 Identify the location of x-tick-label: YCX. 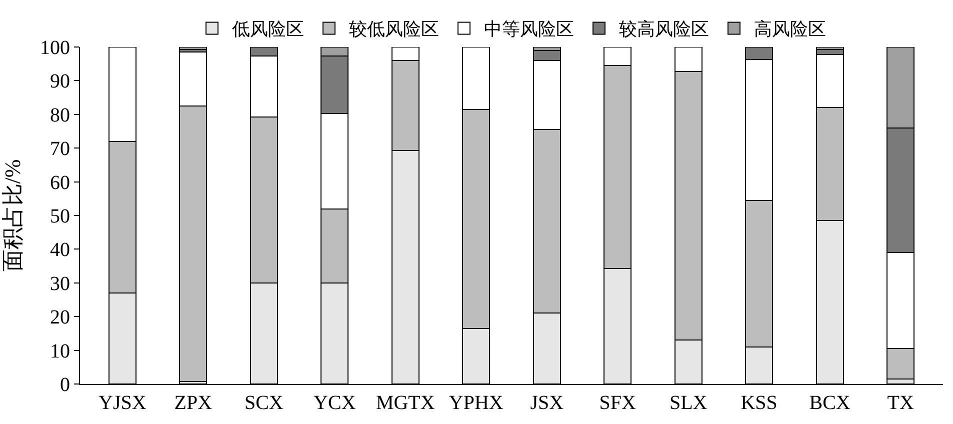
(335, 403).